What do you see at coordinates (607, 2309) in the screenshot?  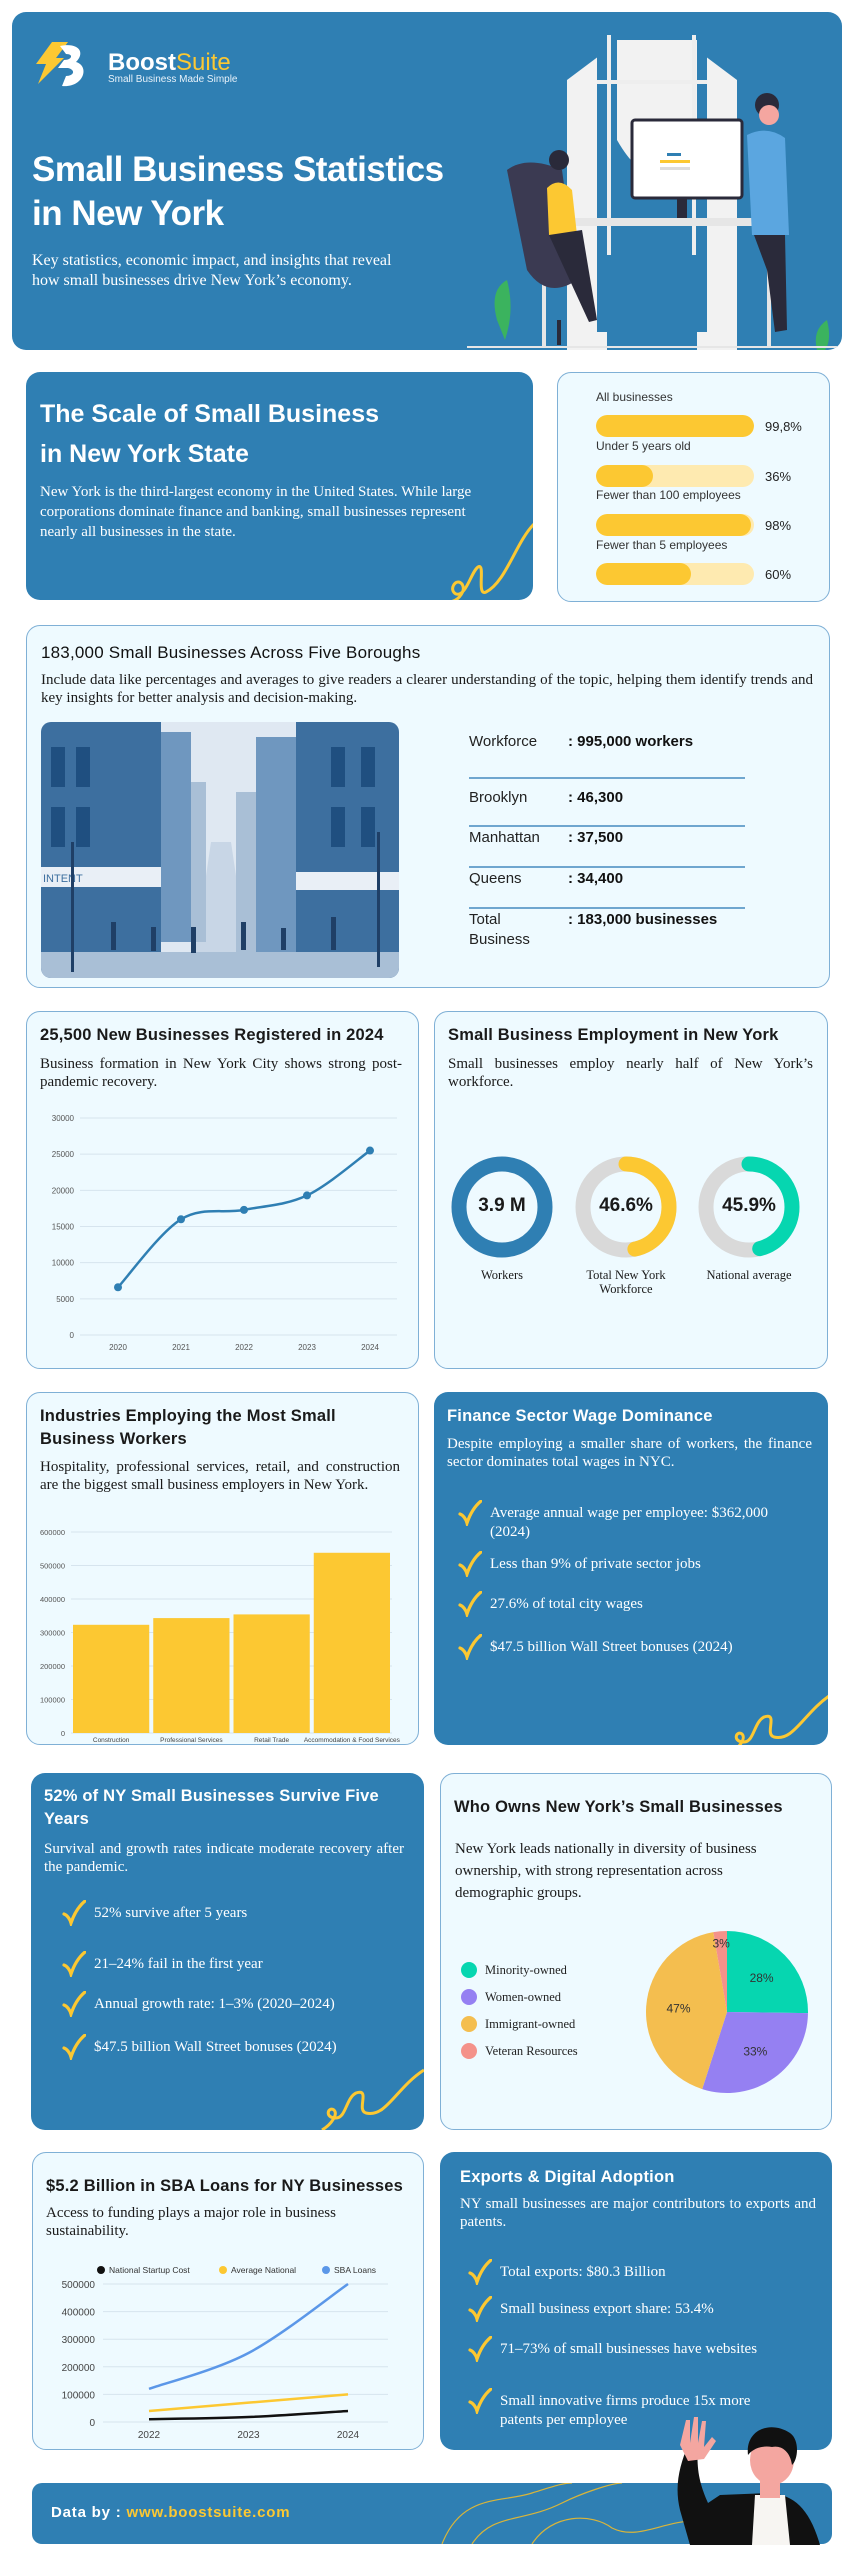 I see `checklist-text: Small business export share: 53.4%` at bounding box center [607, 2309].